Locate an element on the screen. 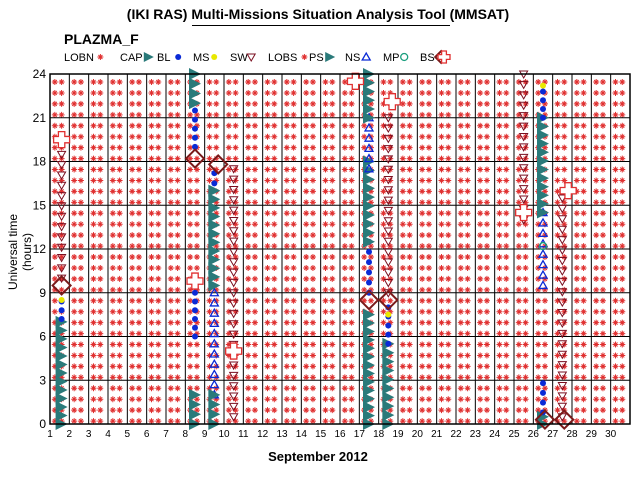  y-axis-title: Universal time (hours) is located at coordinates (20, 252).